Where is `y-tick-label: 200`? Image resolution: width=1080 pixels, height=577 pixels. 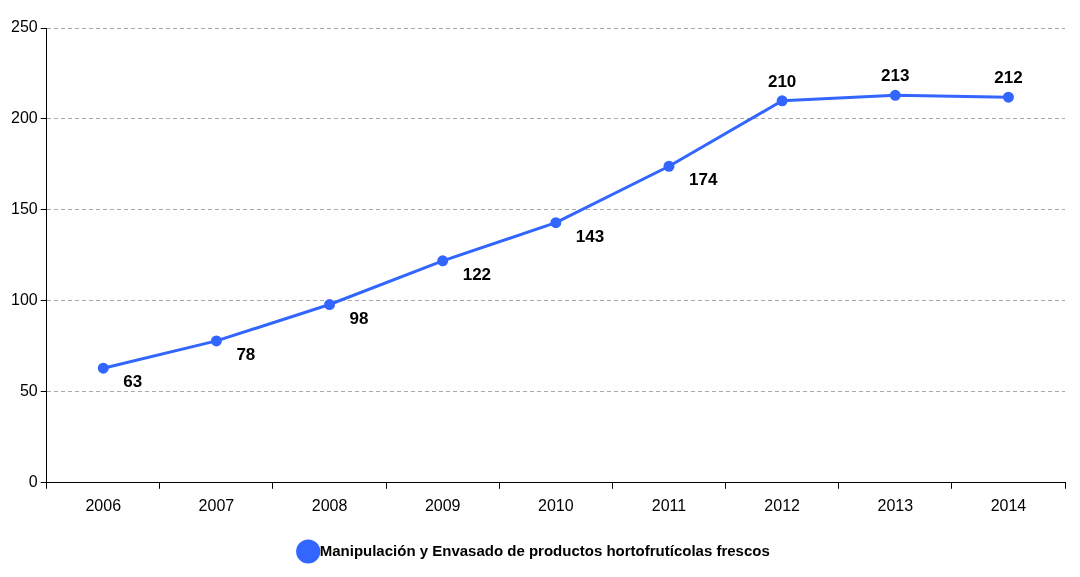
y-tick-label: 200 is located at coordinates (24, 118).